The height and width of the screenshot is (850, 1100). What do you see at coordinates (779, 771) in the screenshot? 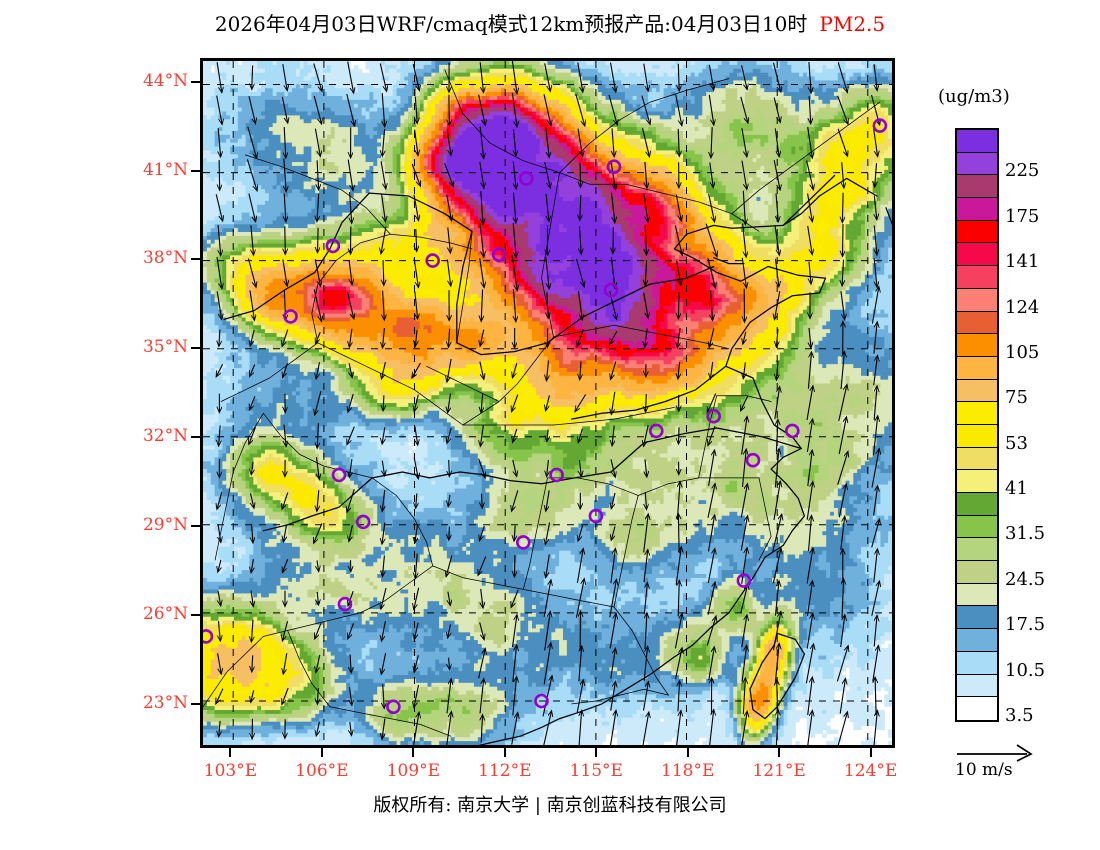
I see `lon-tick-121: 121°E` at bounding box center [779, 771].